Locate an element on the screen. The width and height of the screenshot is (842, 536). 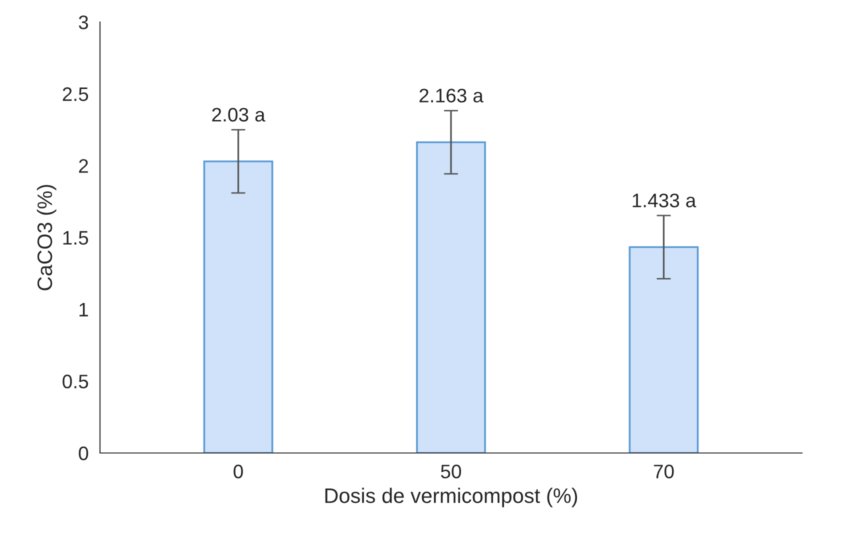
x-tick-label: 0 is located at coordinates (238, 471).